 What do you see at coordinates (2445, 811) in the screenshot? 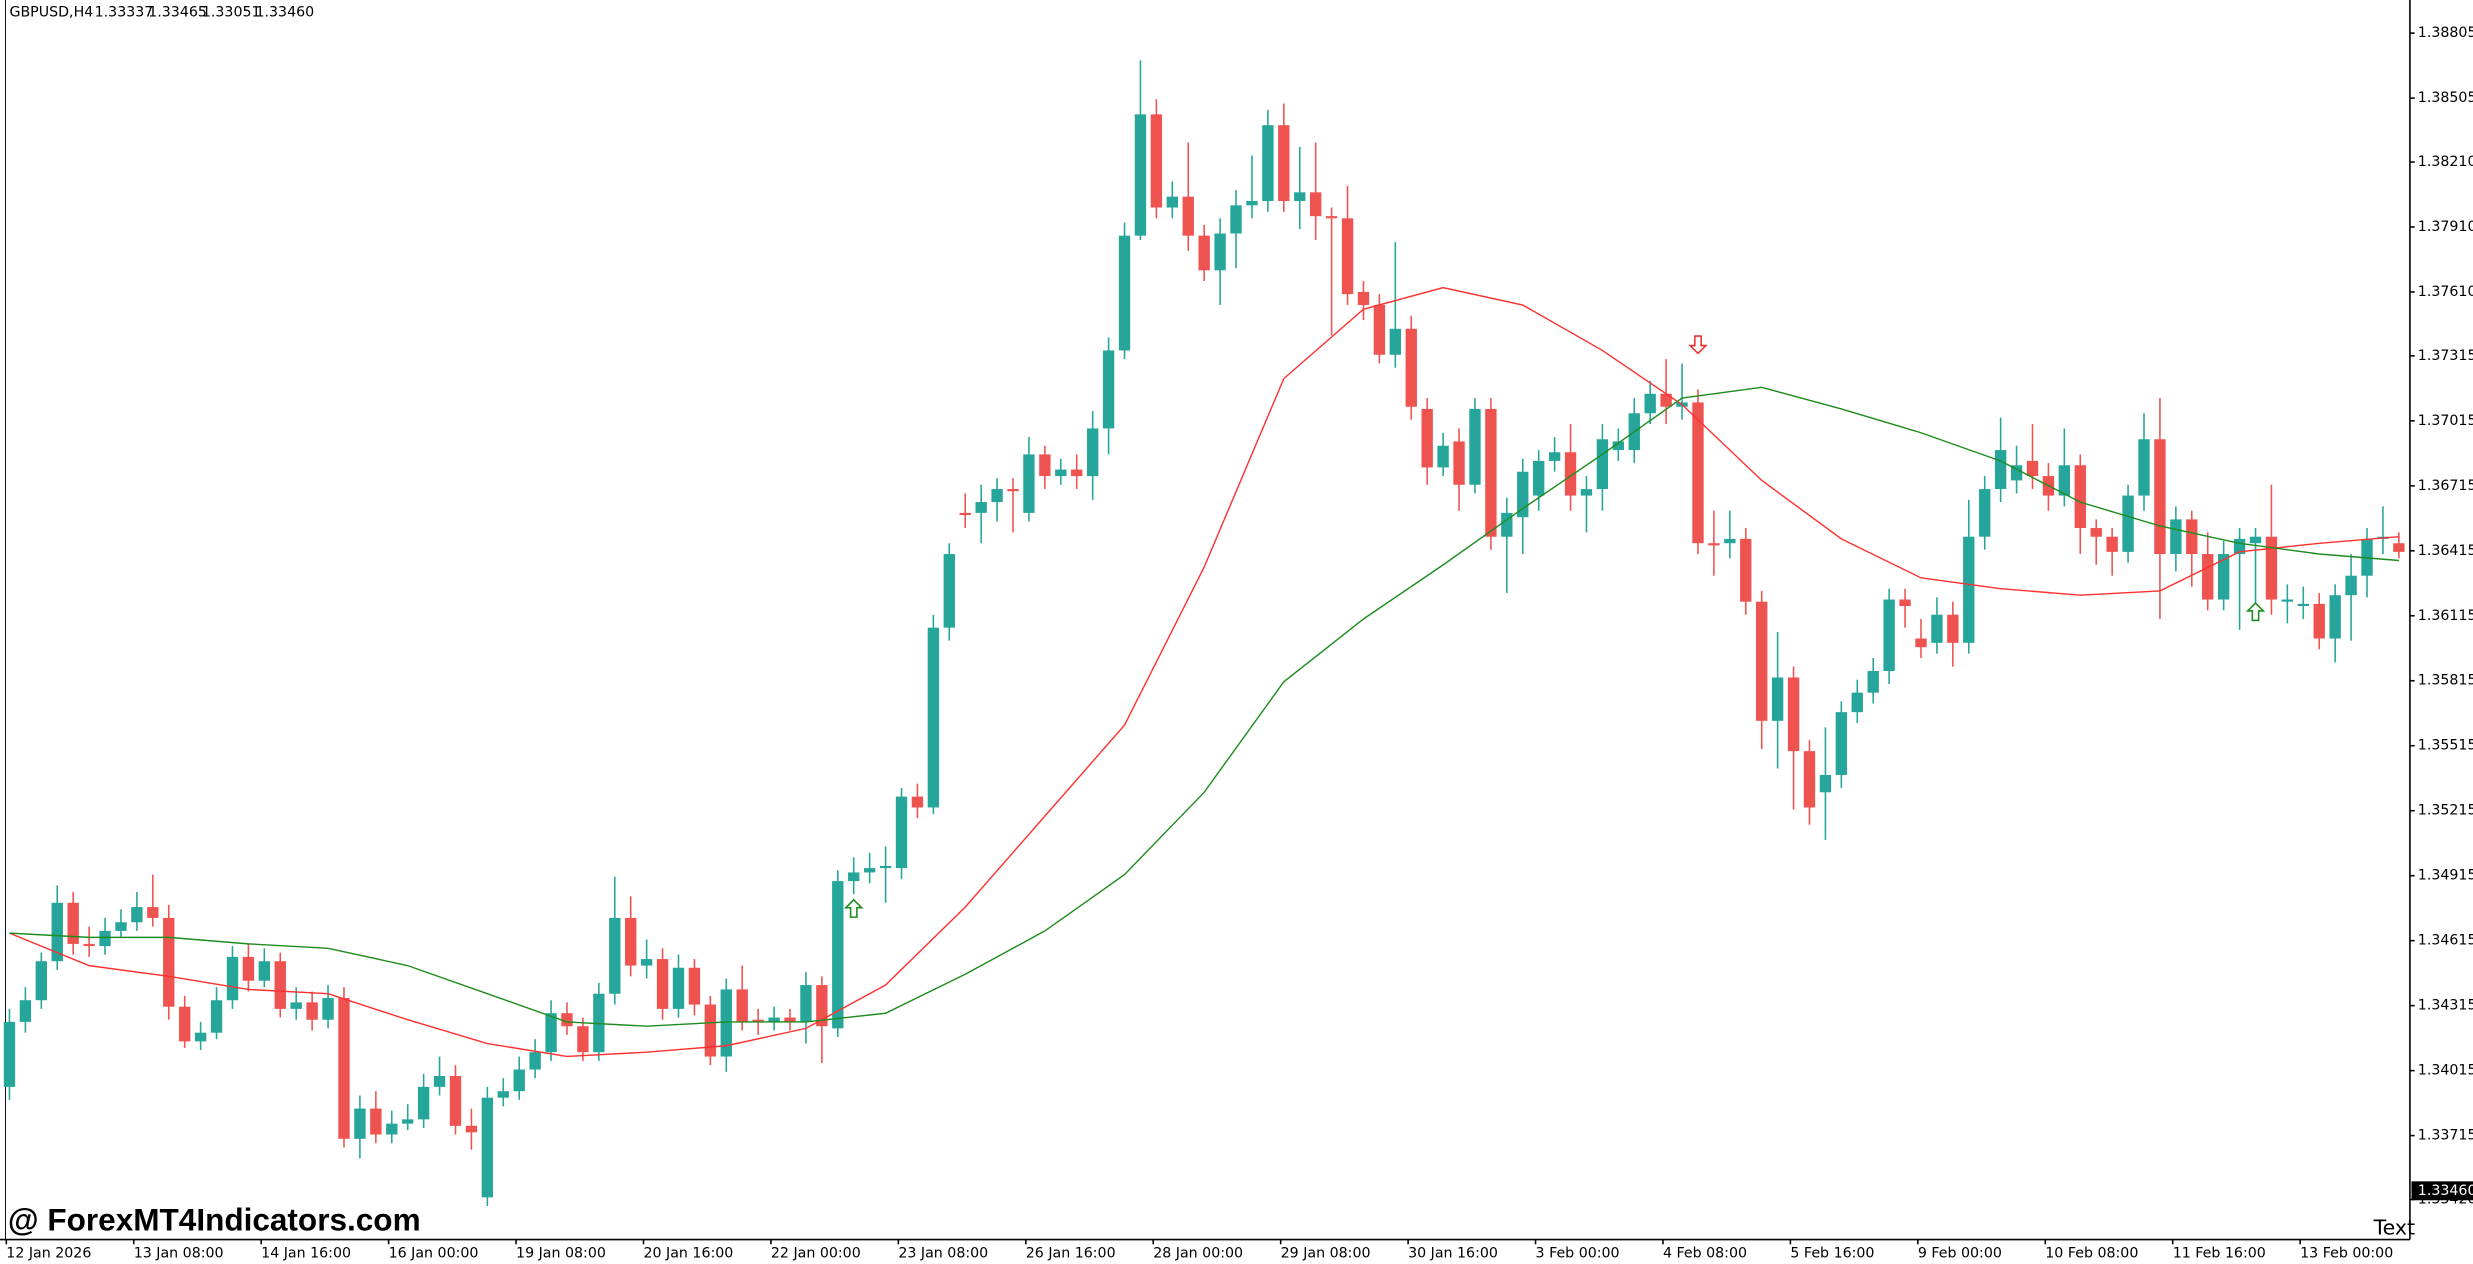
I see `y-tick-label: 1.35215` at bounding box center [2445, 811].